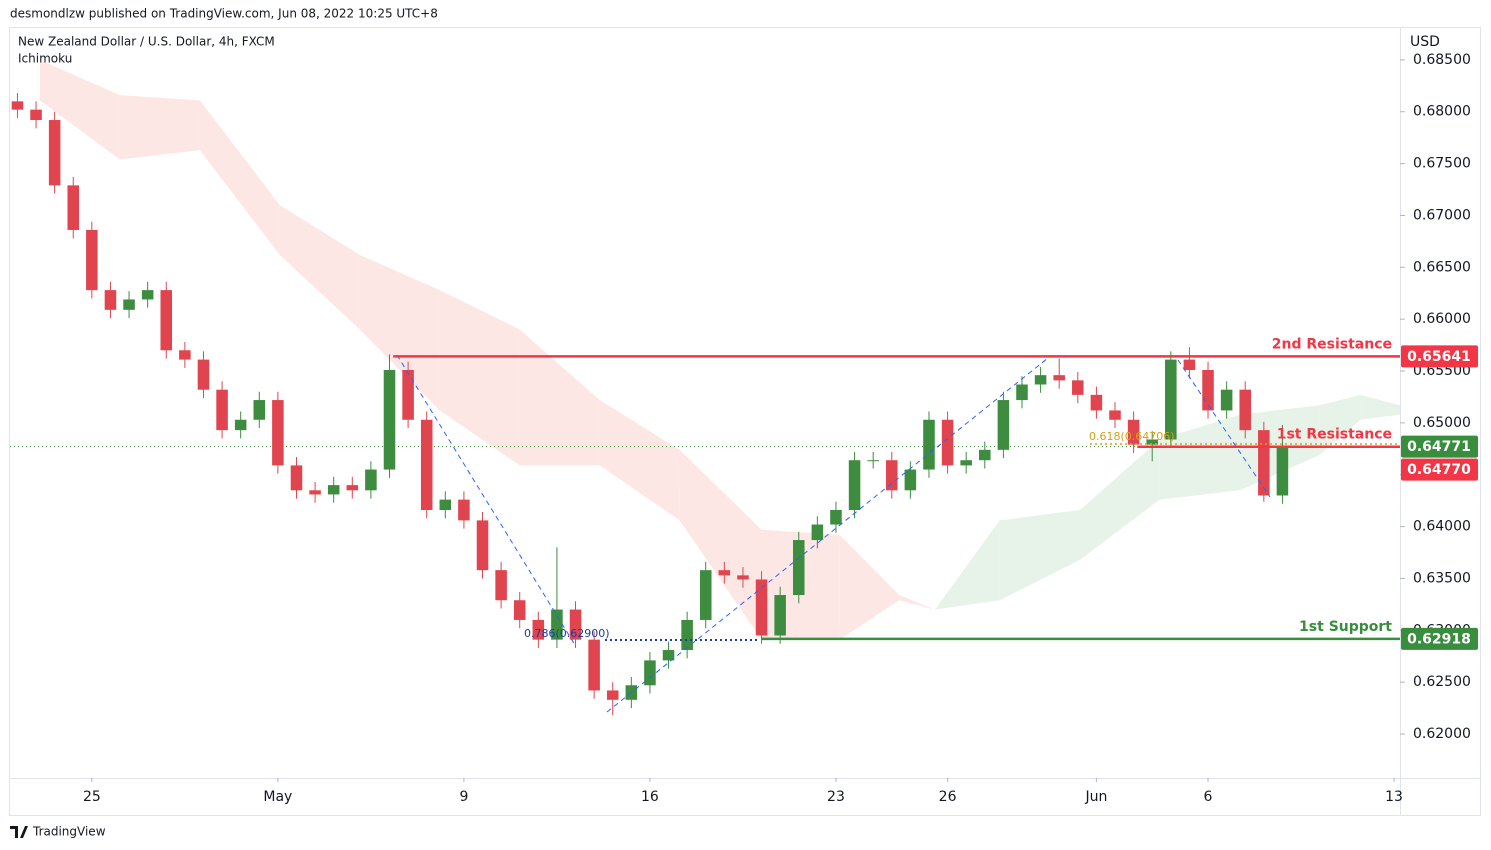 The image size is (1491, 850). What do you see at coordinates (463, 797) in the screenshot?
I see `x-tick-label: 9` at bounding box center [463, 797].